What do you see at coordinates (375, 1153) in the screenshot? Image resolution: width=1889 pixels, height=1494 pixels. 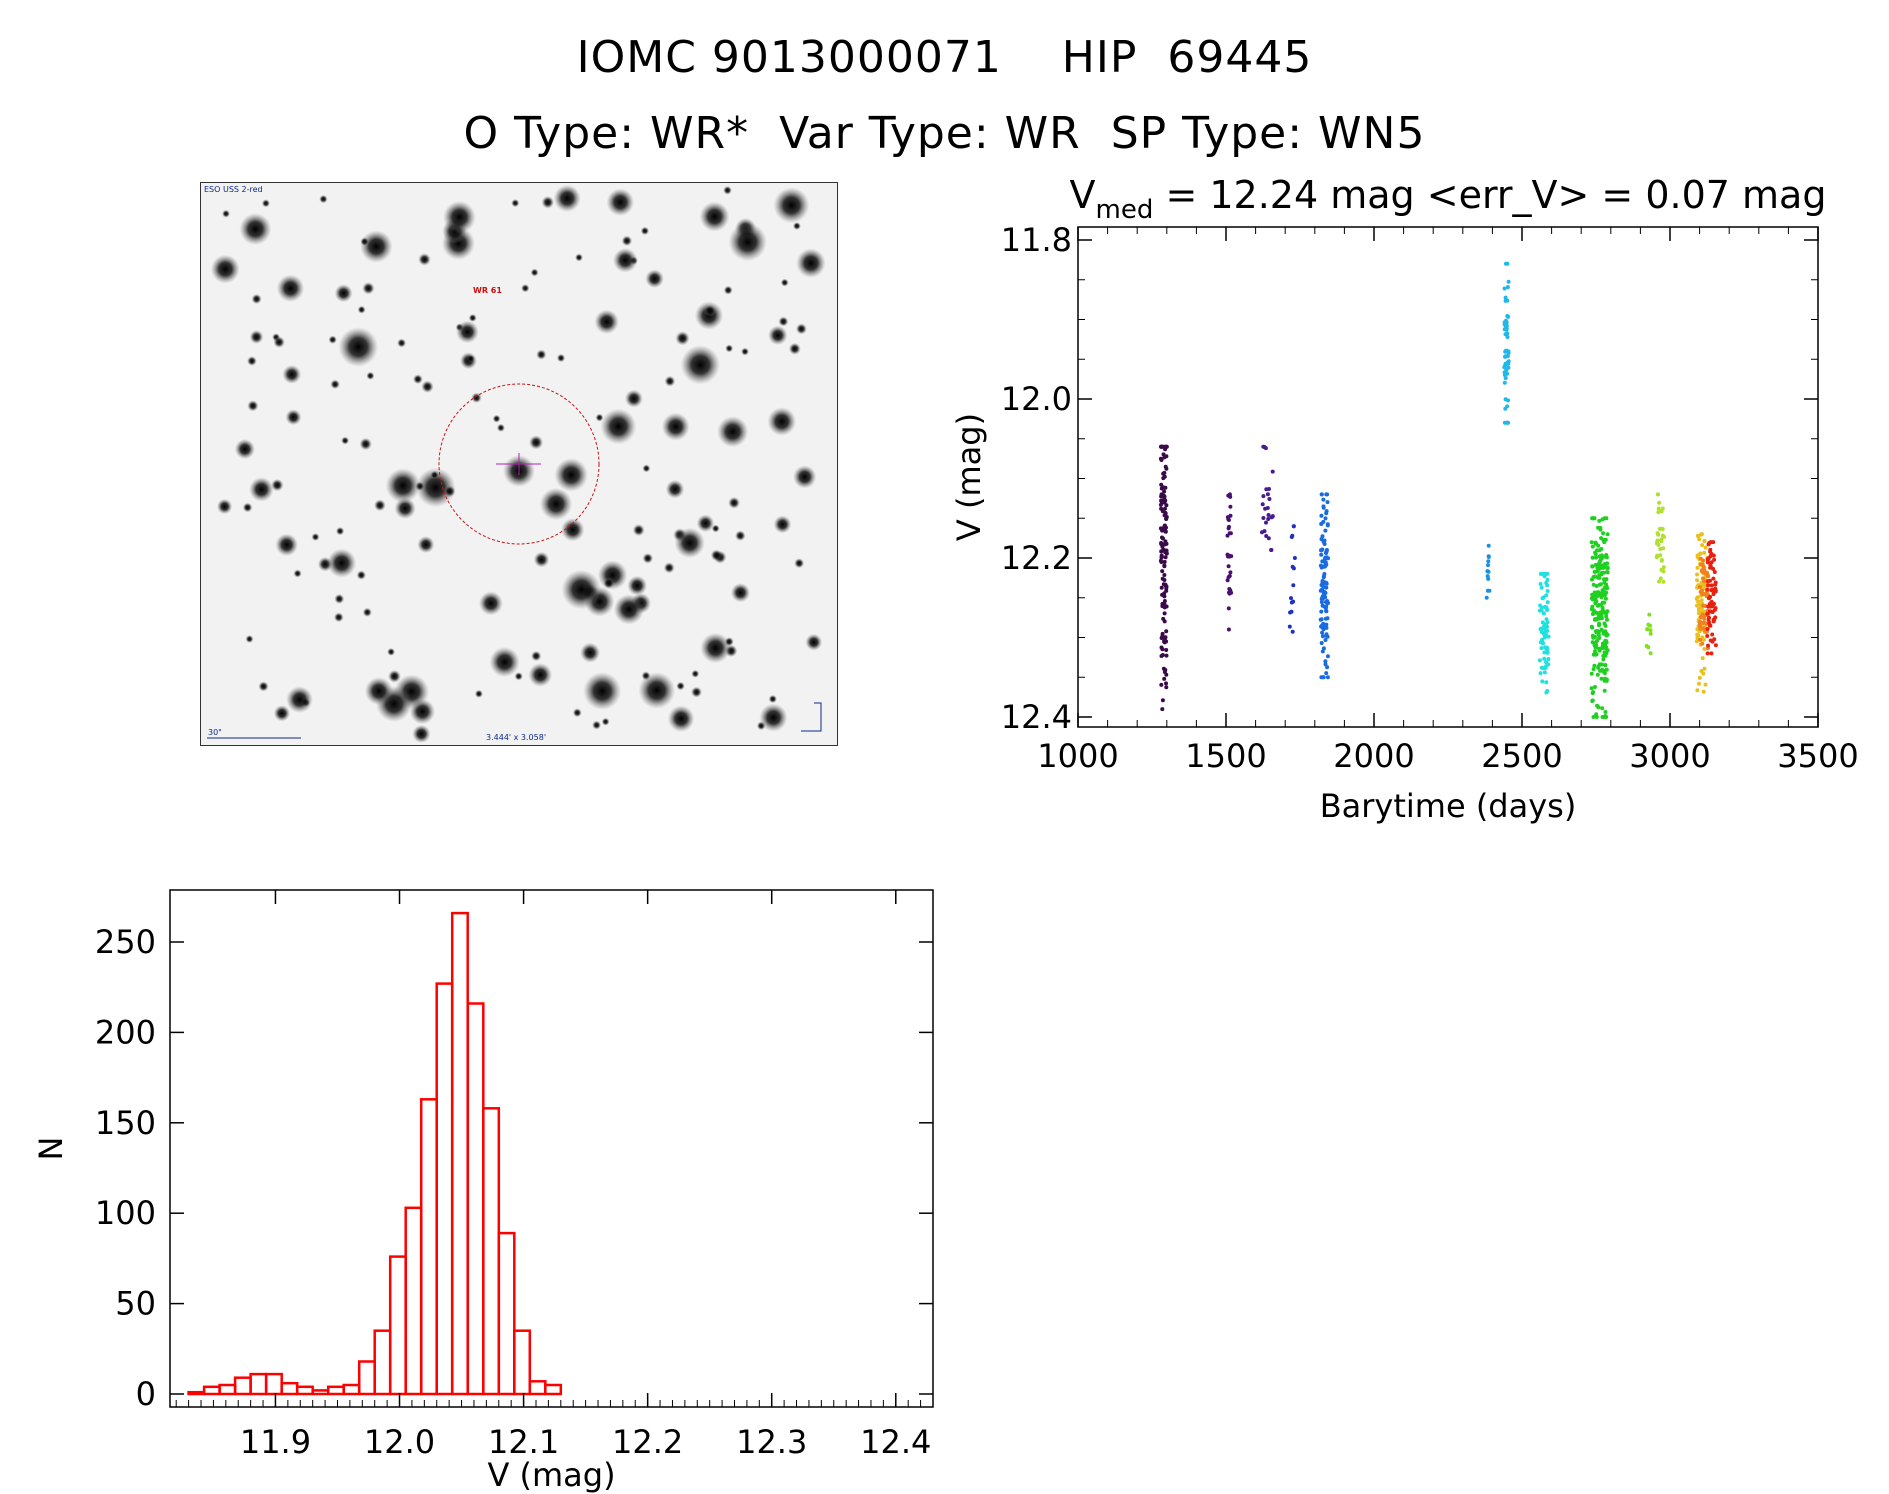 I see `histogram-bars` at bounding box center [375, 1153].